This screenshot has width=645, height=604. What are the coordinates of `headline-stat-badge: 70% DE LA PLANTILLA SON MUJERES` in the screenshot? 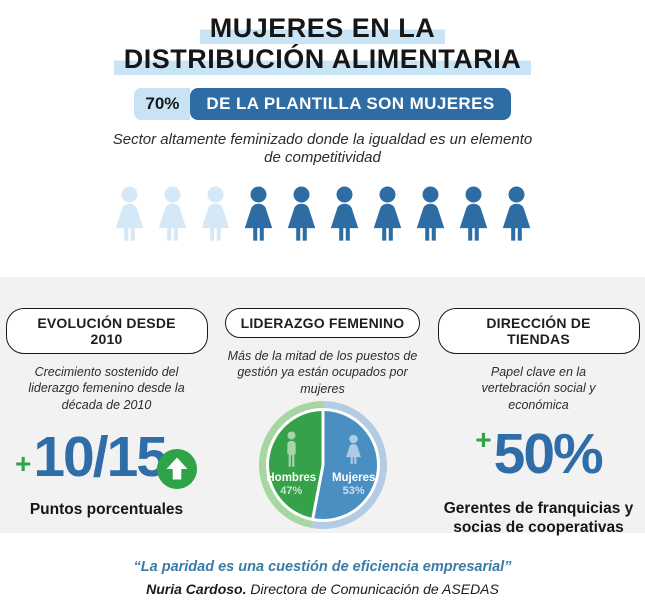 It's located at (322, 103).